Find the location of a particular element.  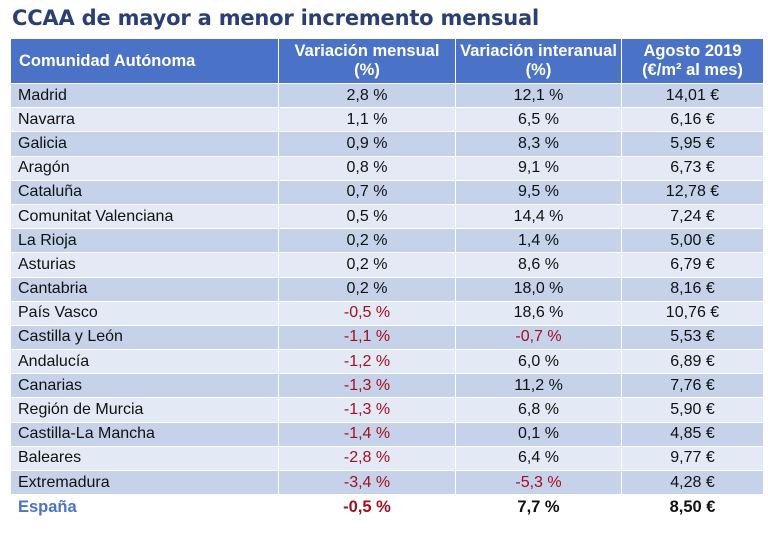

monthly-cell: -2,8 % is located at coordinates (367, 458).